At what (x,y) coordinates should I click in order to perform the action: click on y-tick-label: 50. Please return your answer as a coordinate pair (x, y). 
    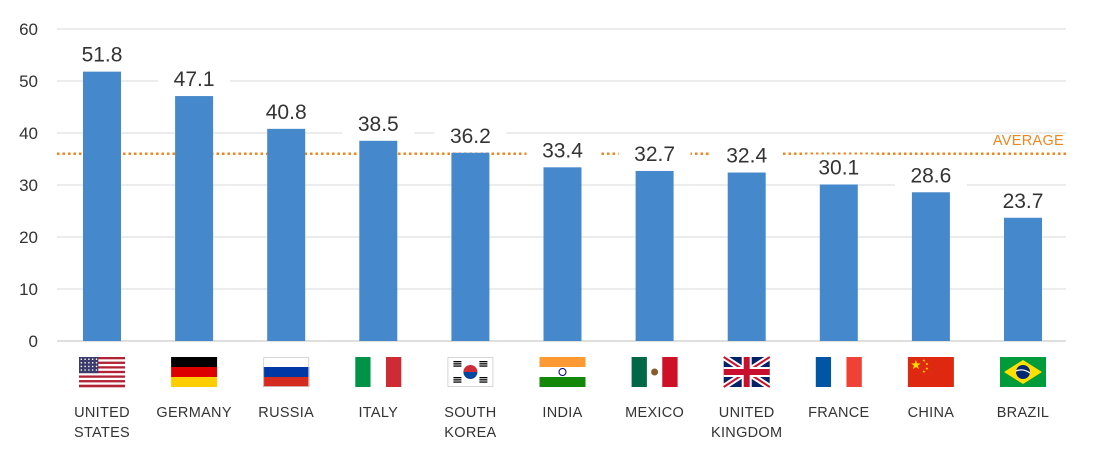
    Looking at the image, I should click on (28, 81).